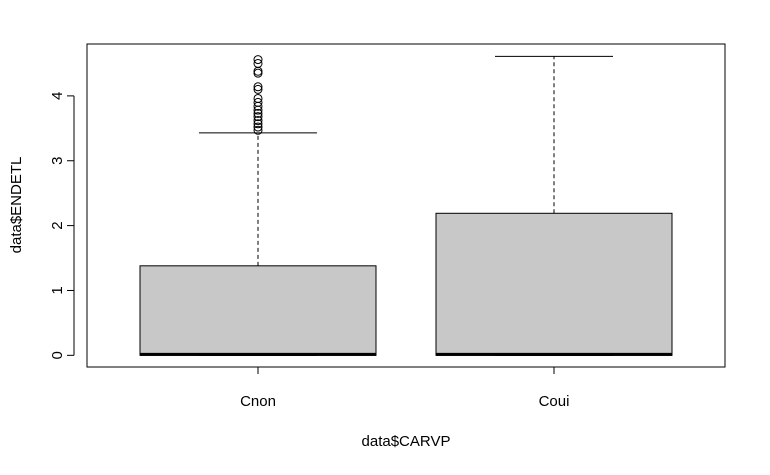  I want to click on y-tick-label: 4, so click(57, 96).